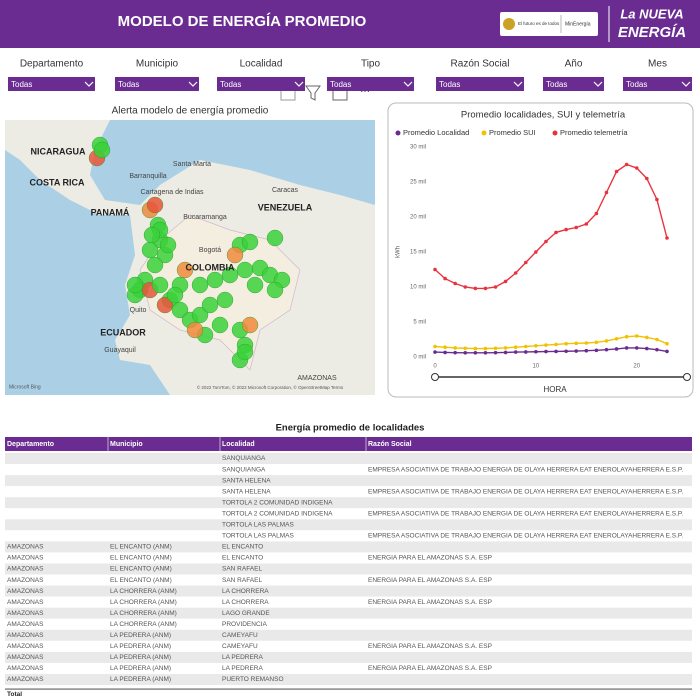 Image resolution: width=700 pixels, height=697 pixels. I want to click on legend-swatch, so click(555, 133).